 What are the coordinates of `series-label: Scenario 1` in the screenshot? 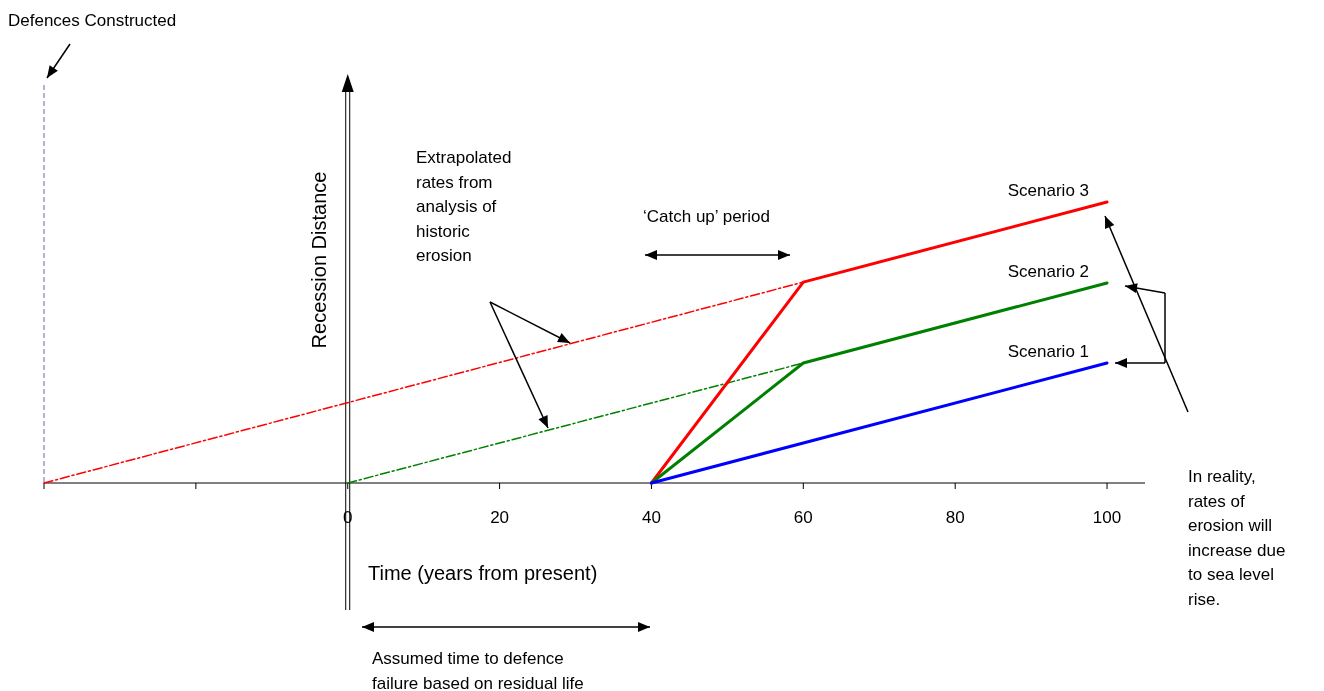 It's located at (1048, 352).